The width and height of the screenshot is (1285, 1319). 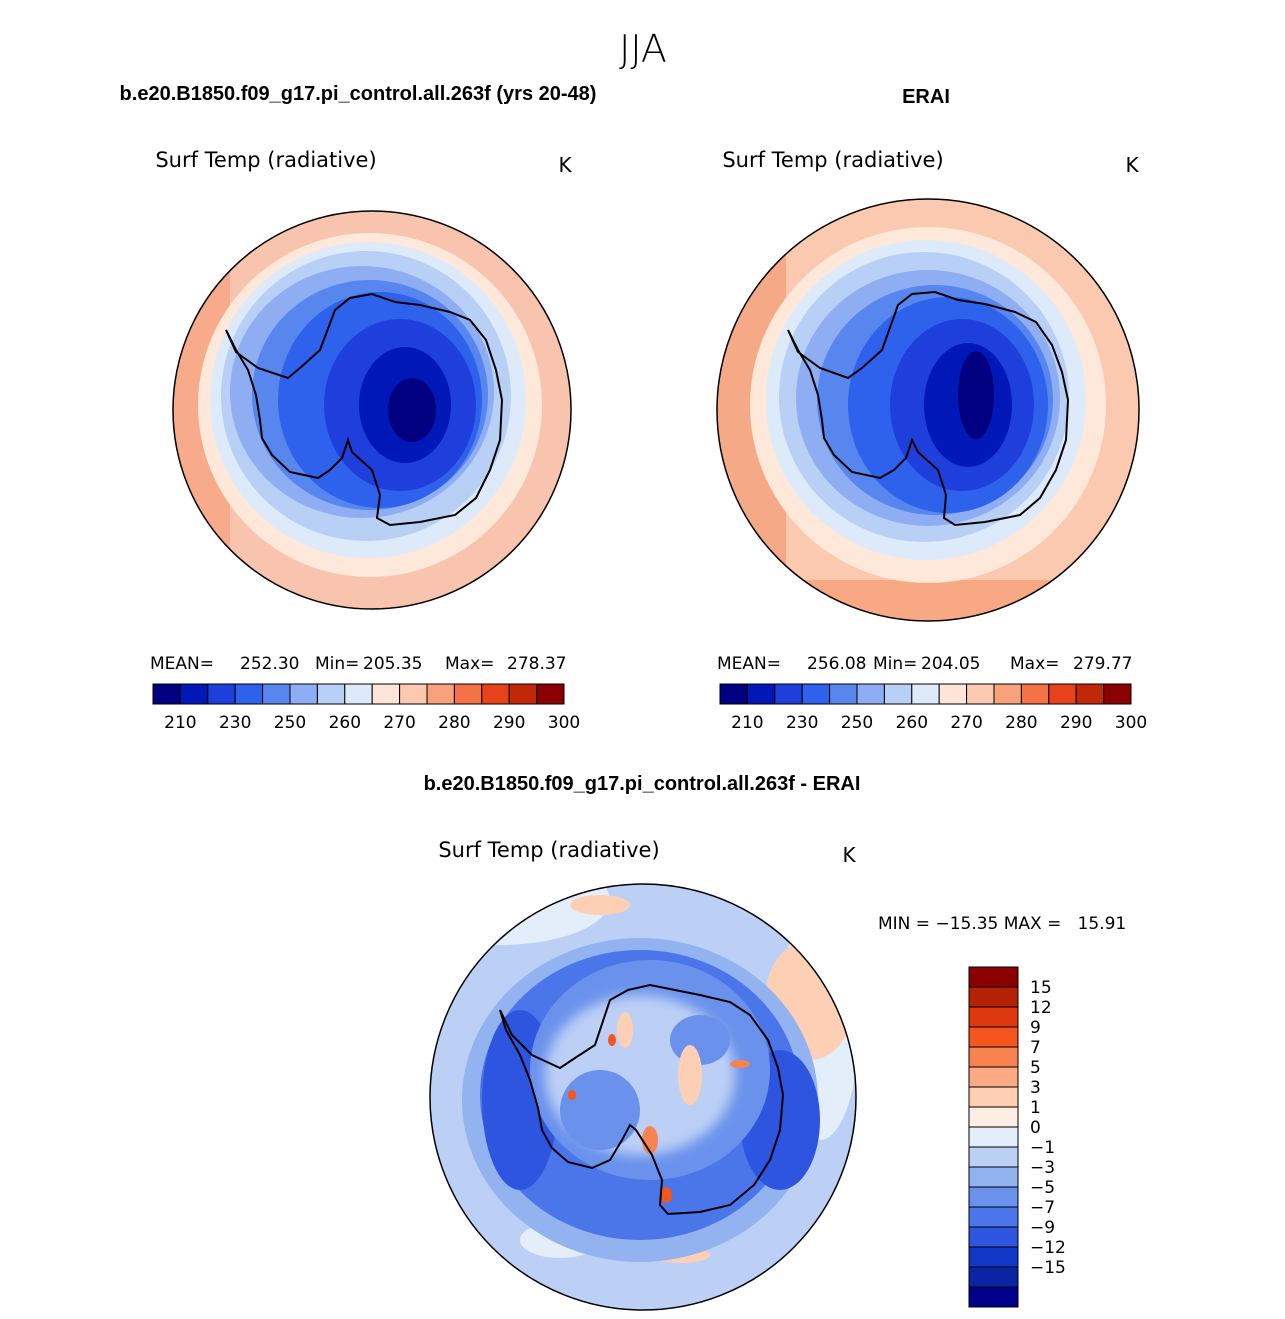 I want to click on panel-erai-map-border, so click(x=928, y=410).